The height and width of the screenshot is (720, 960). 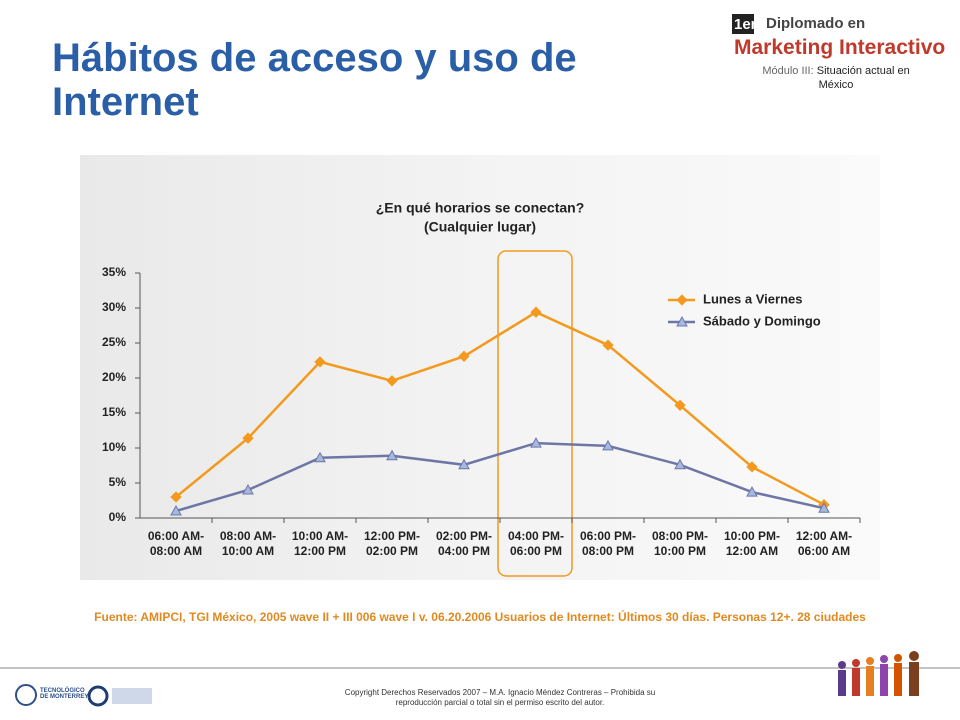 What do you see at coordinates (816, 23) in the screenshot?
I see `program: Diplomado en` at bounding box center [816, 23].